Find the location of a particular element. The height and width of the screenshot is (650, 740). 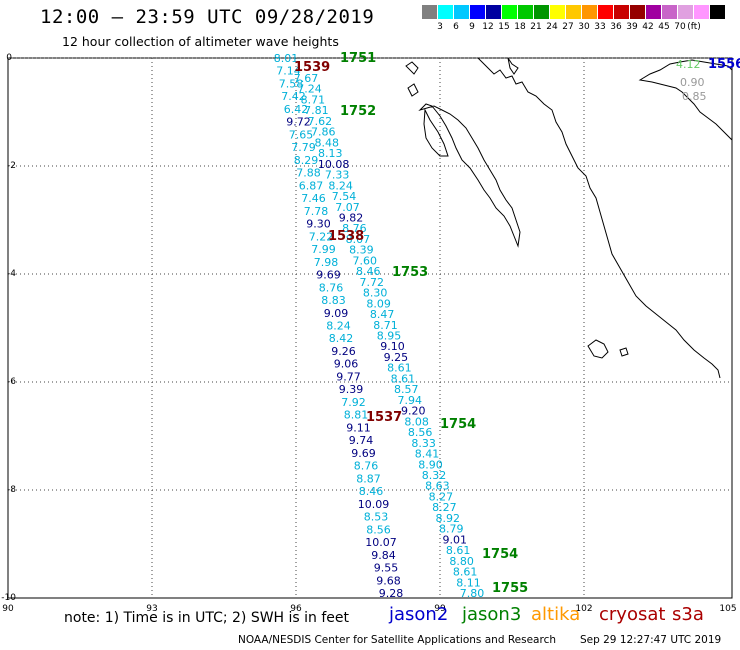

pass-time-label: 1537 is located at coordinates (384, 417).